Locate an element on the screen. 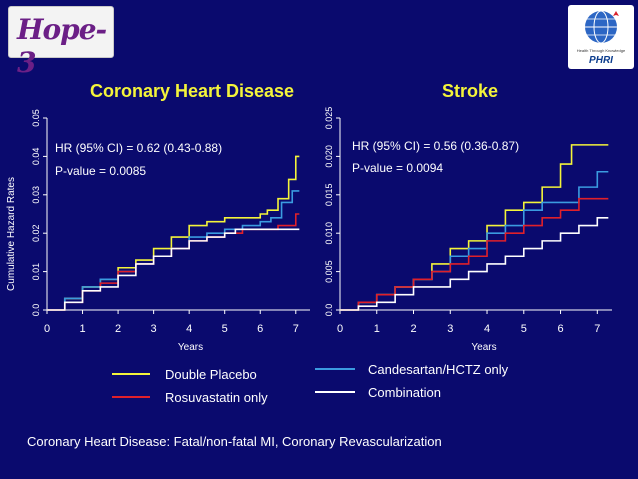  phri-logo: Health Through Knowledge PHRI is located at coordinates (601, 37).